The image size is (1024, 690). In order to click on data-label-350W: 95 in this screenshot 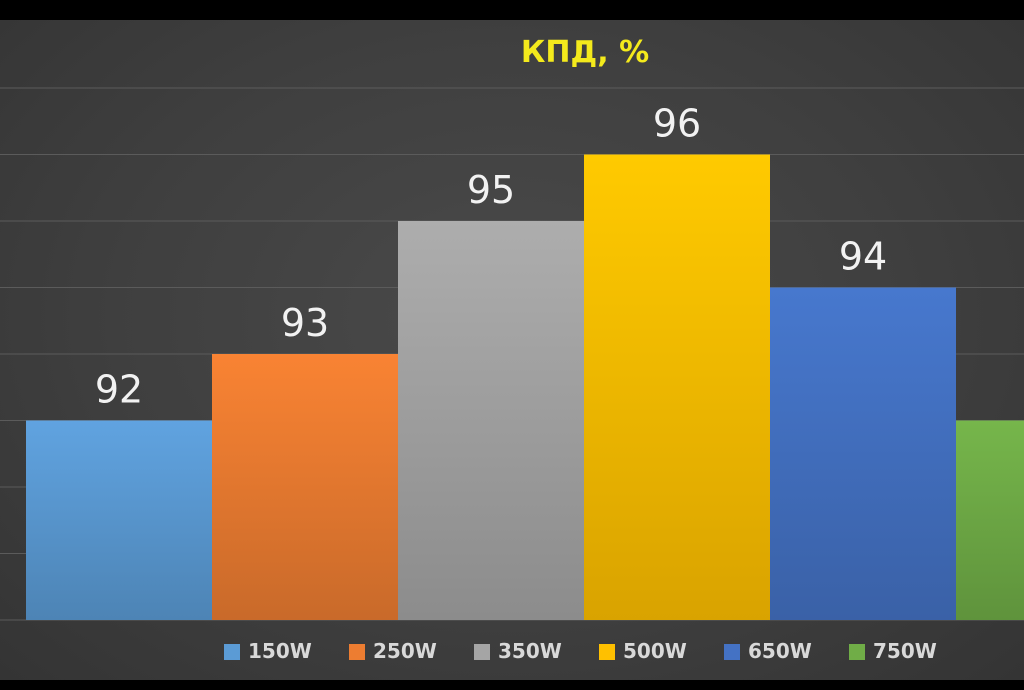, I will do `click(491, 190)`.